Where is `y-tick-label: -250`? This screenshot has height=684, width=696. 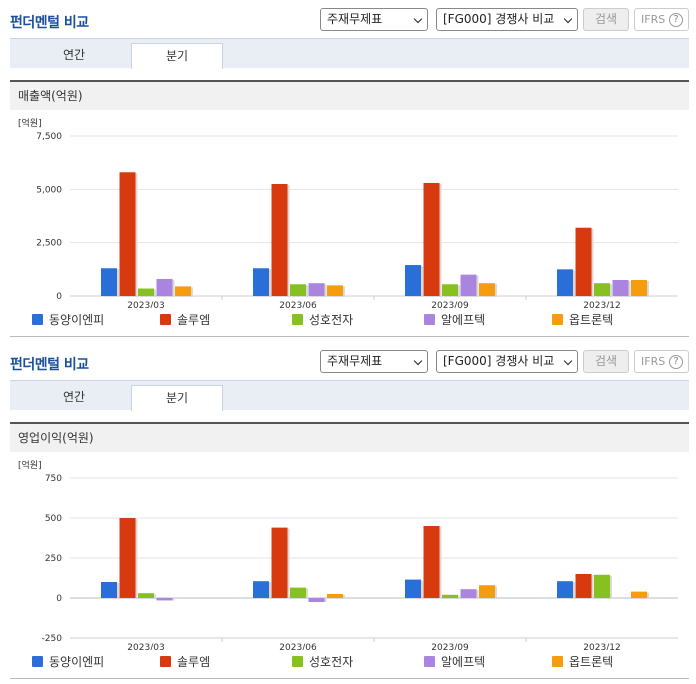 y-tick-label: -250 is located at coordinates (52, 639).